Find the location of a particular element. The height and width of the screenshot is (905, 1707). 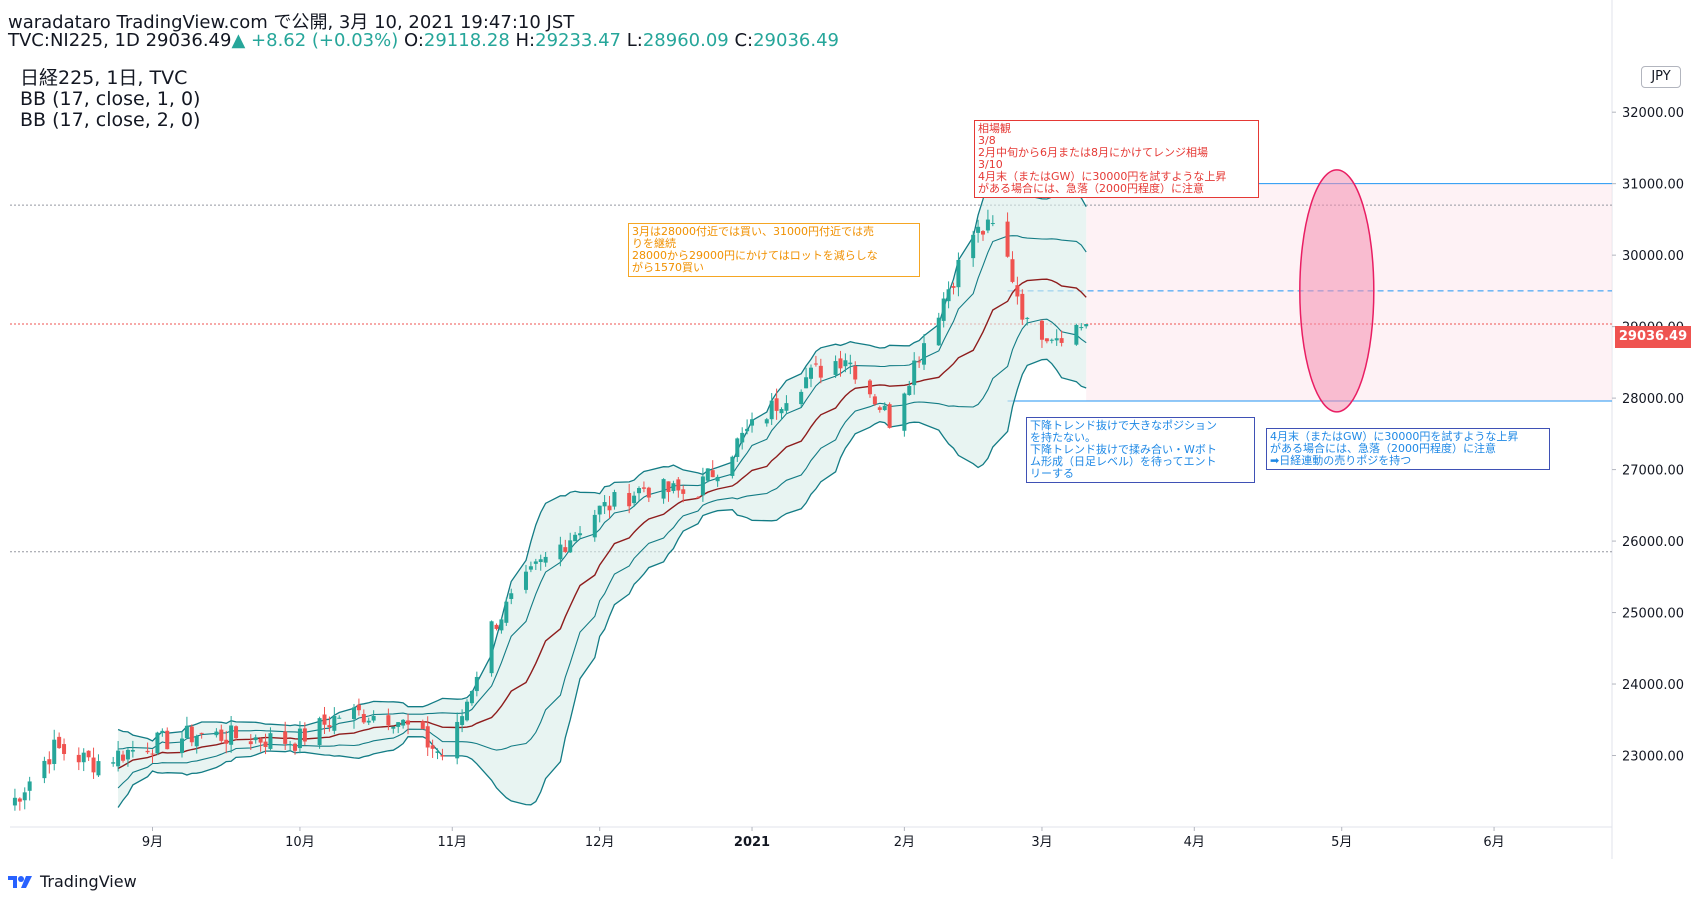

legend-bb1: BB (17, close, 1, 0) is located at coordinates (110, 99).